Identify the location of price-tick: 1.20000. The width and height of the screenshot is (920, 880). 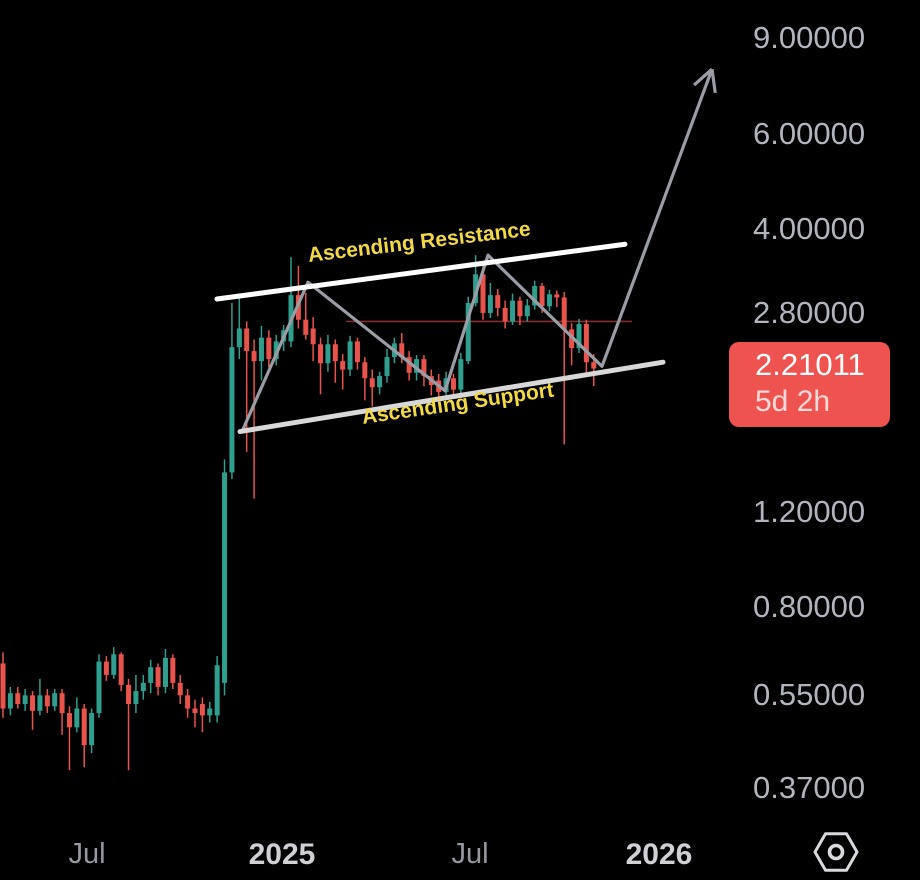
(809, 511).